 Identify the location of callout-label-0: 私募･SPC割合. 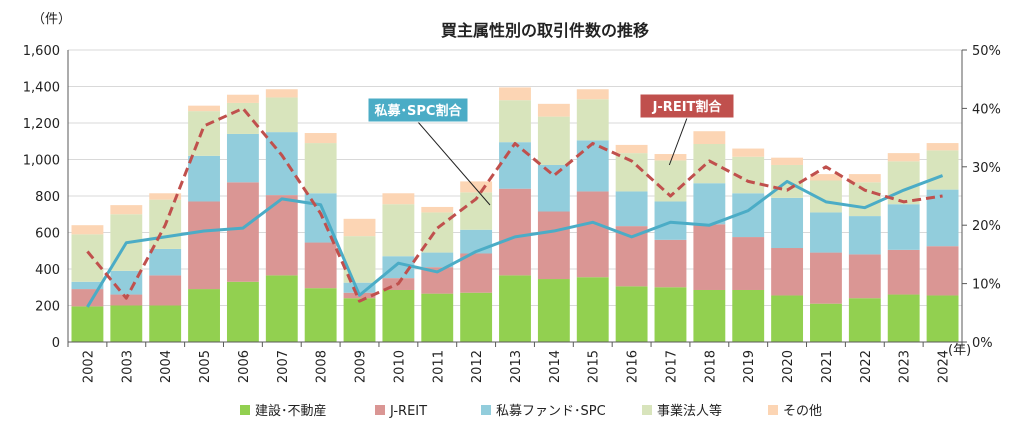
(419, 111).